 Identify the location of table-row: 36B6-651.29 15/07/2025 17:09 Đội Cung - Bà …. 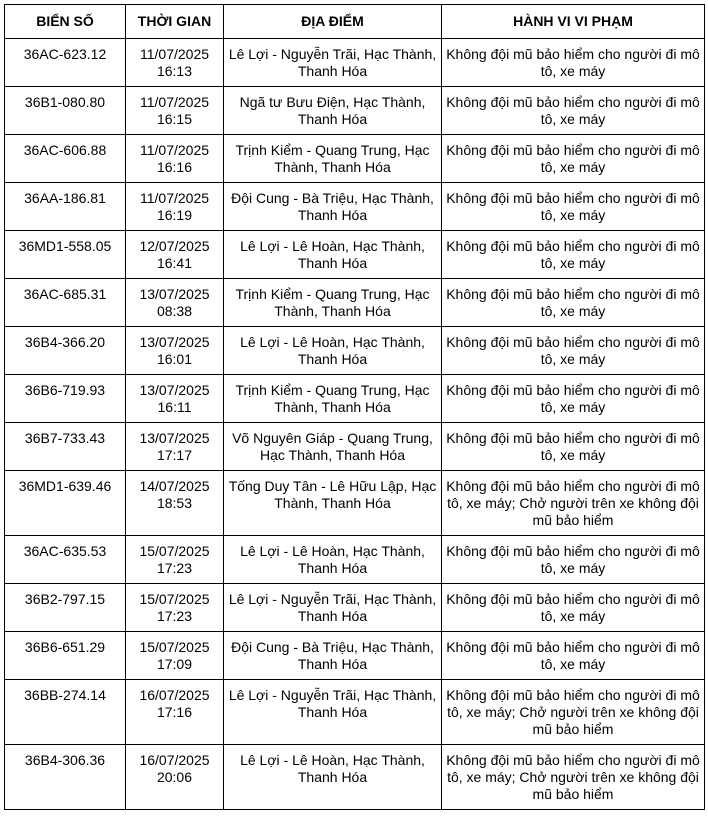
(354, 655).